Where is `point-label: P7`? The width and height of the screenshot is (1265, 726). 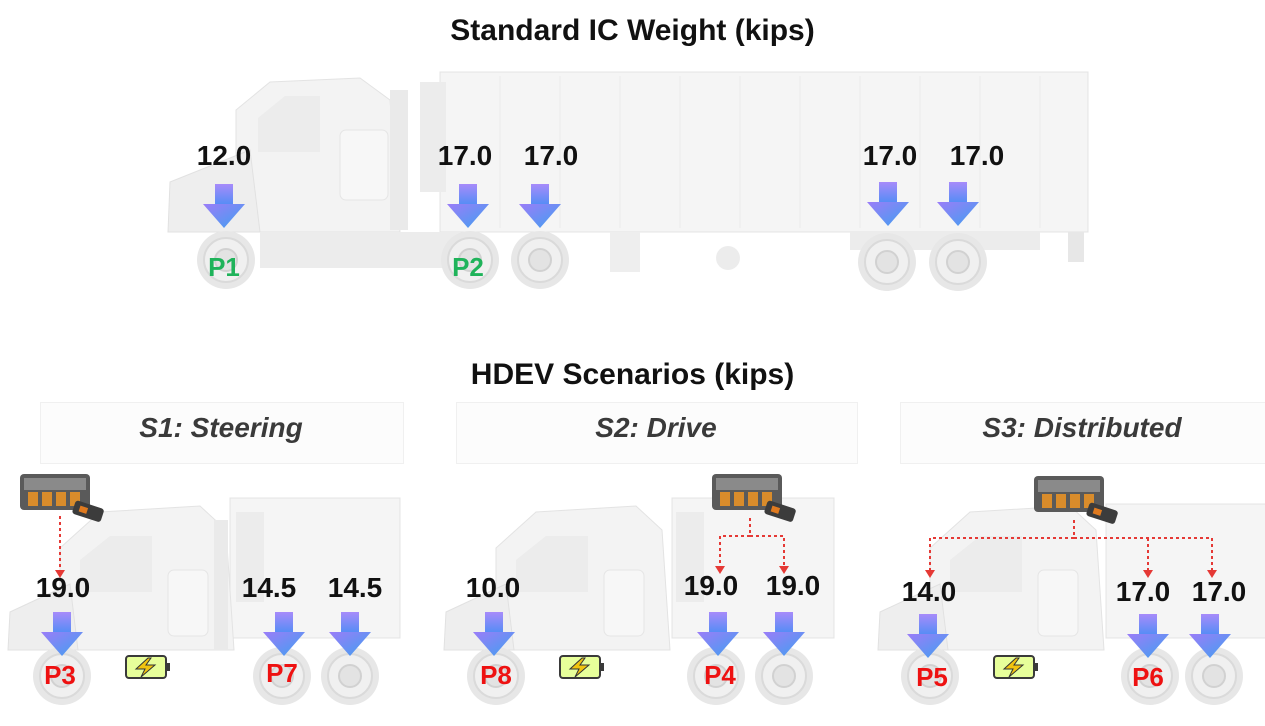 point-label: P7 is located at coordinates (282, 673).